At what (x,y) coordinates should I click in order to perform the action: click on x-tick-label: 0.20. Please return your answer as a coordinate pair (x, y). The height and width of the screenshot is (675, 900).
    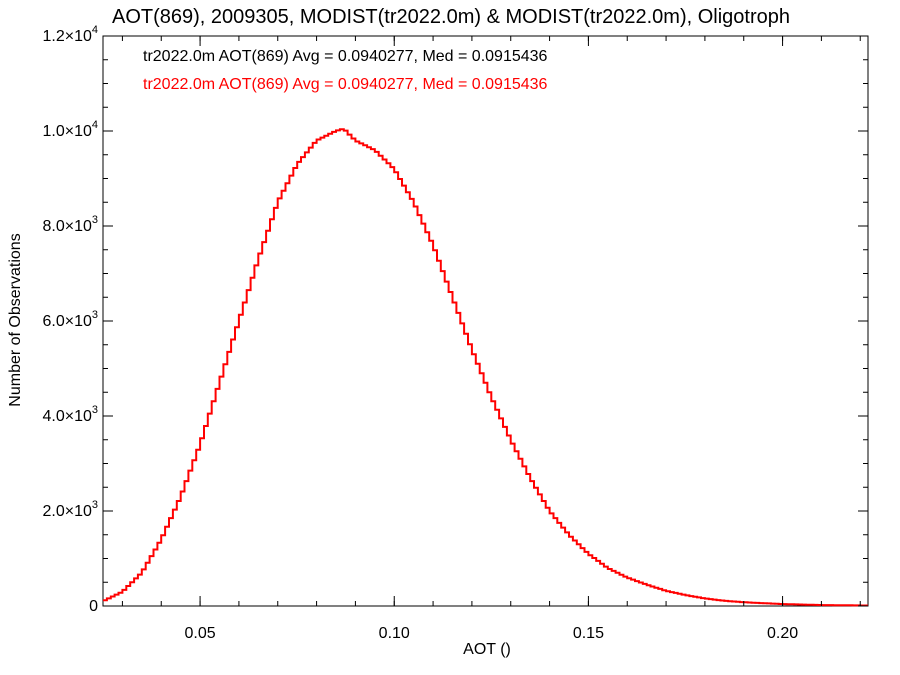
    Looking at the image, I should click on (782, 633).